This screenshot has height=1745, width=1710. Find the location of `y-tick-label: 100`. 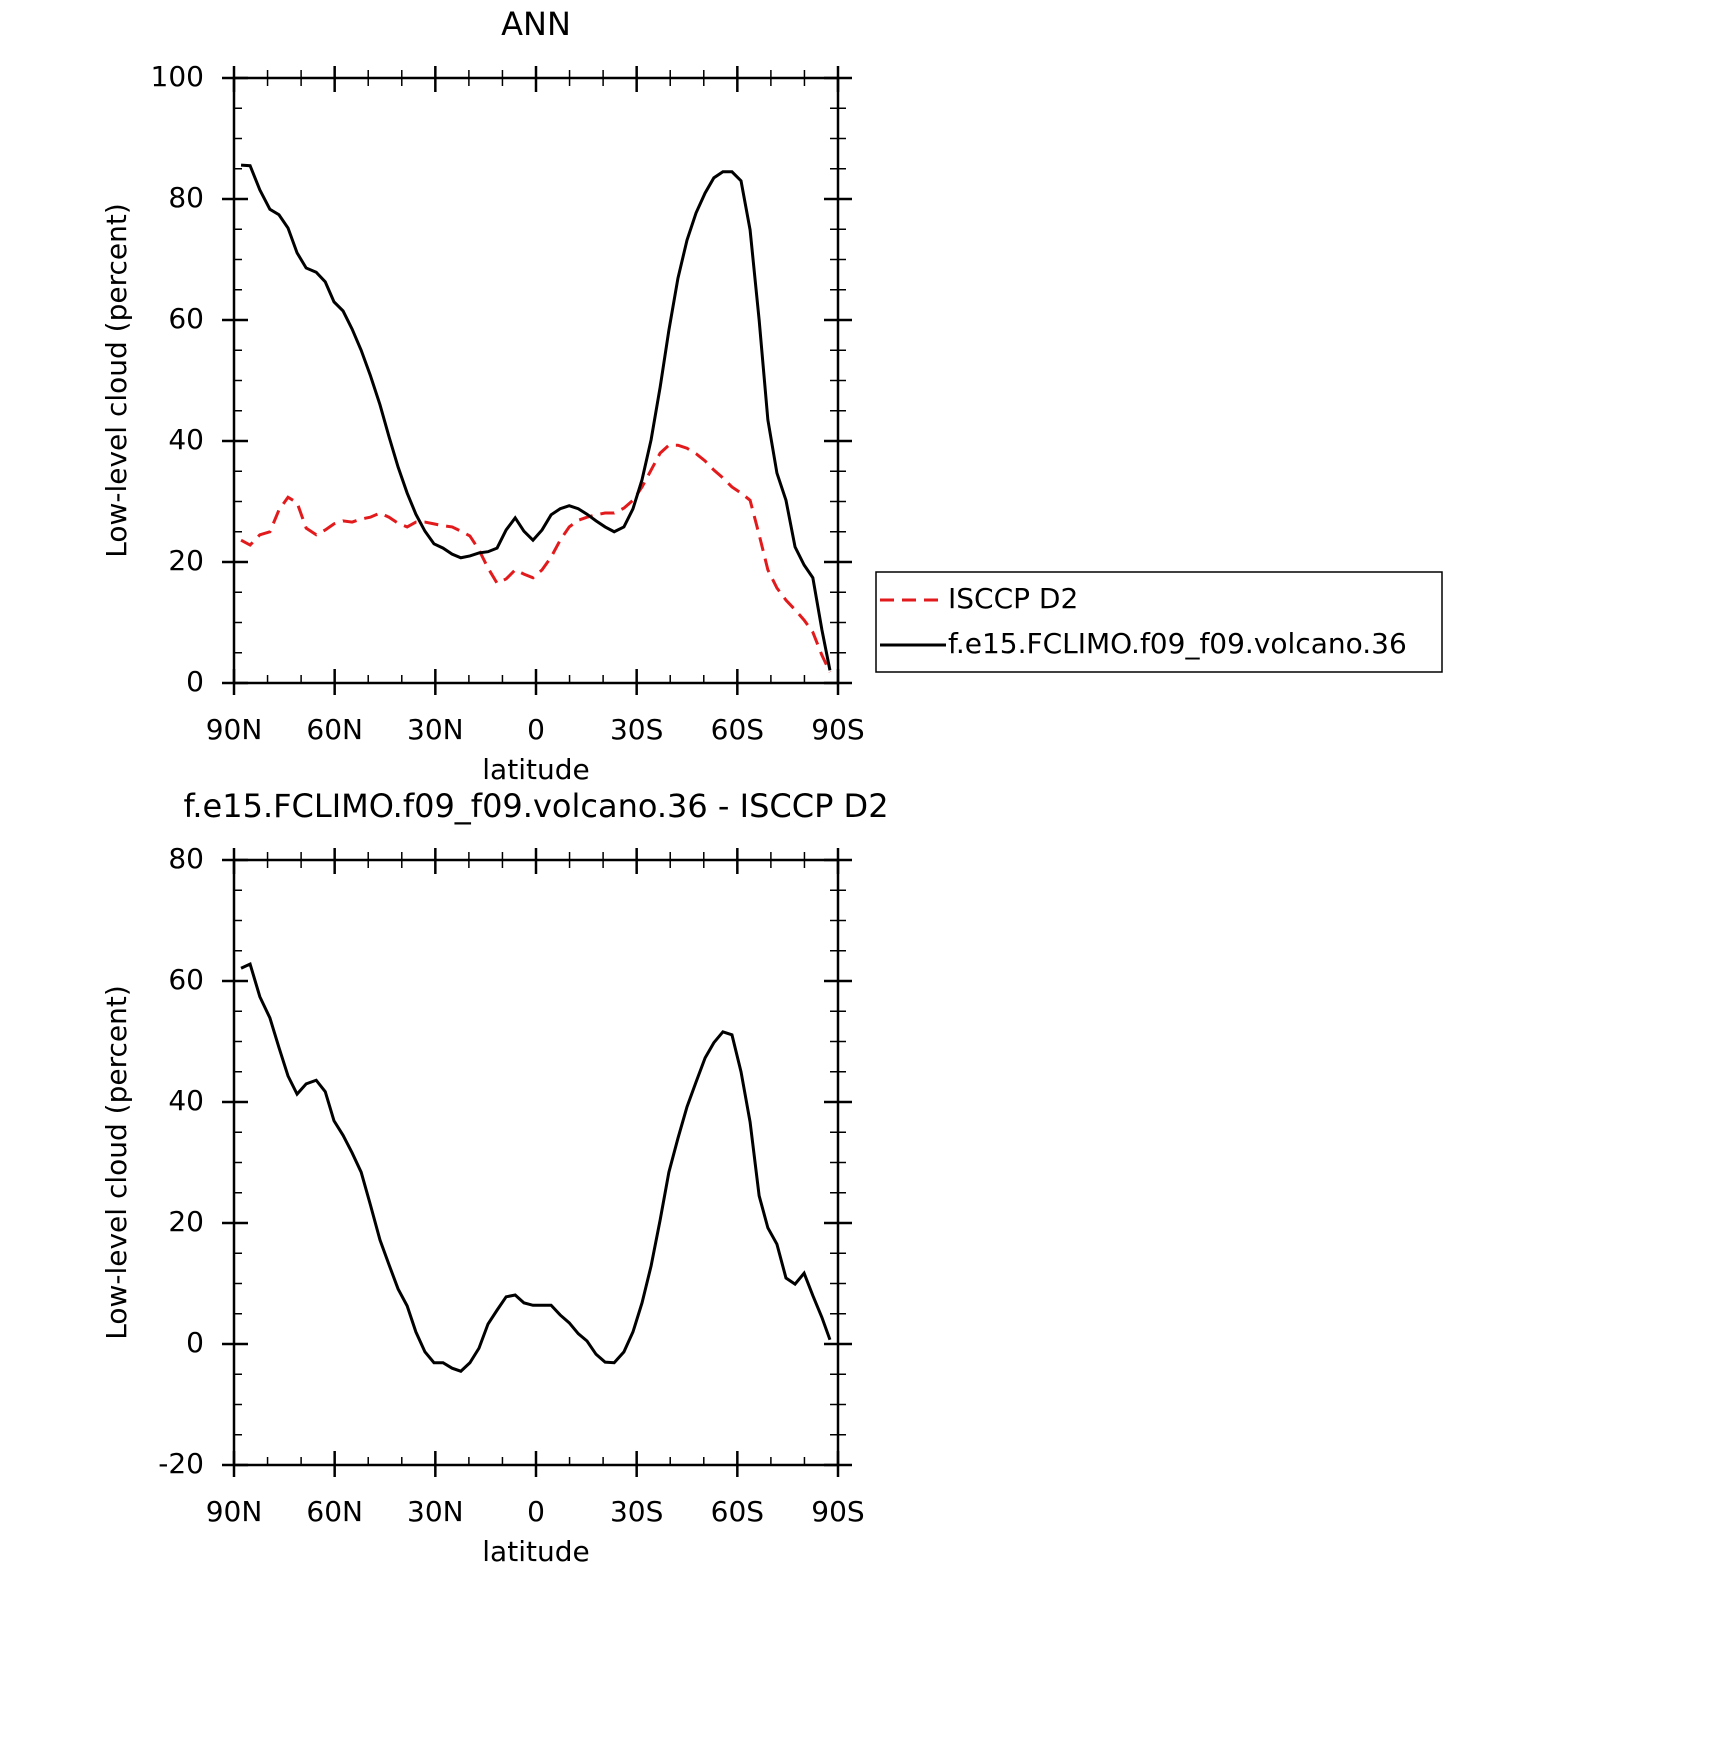

y-tick-label: 100 is located at coordinates (177, 76).